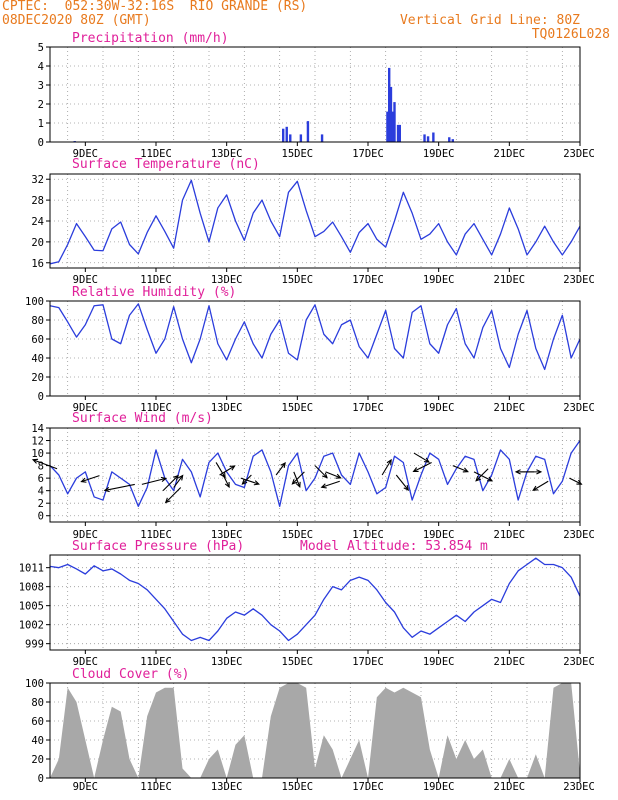 The height and width of the screenshot is (800, 618). Describe the element at coordinates (37, 429) in the screenshot. I see `y-tick-label: 14` at that location.